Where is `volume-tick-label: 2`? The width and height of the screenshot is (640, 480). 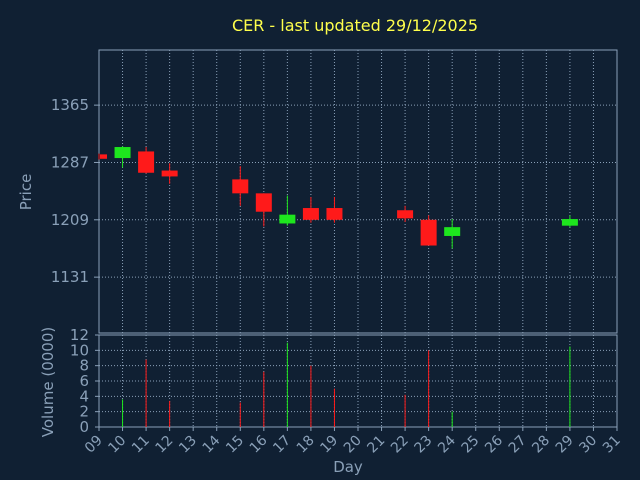
volume-tick-label: 2 is located at coordinates (84, 412).